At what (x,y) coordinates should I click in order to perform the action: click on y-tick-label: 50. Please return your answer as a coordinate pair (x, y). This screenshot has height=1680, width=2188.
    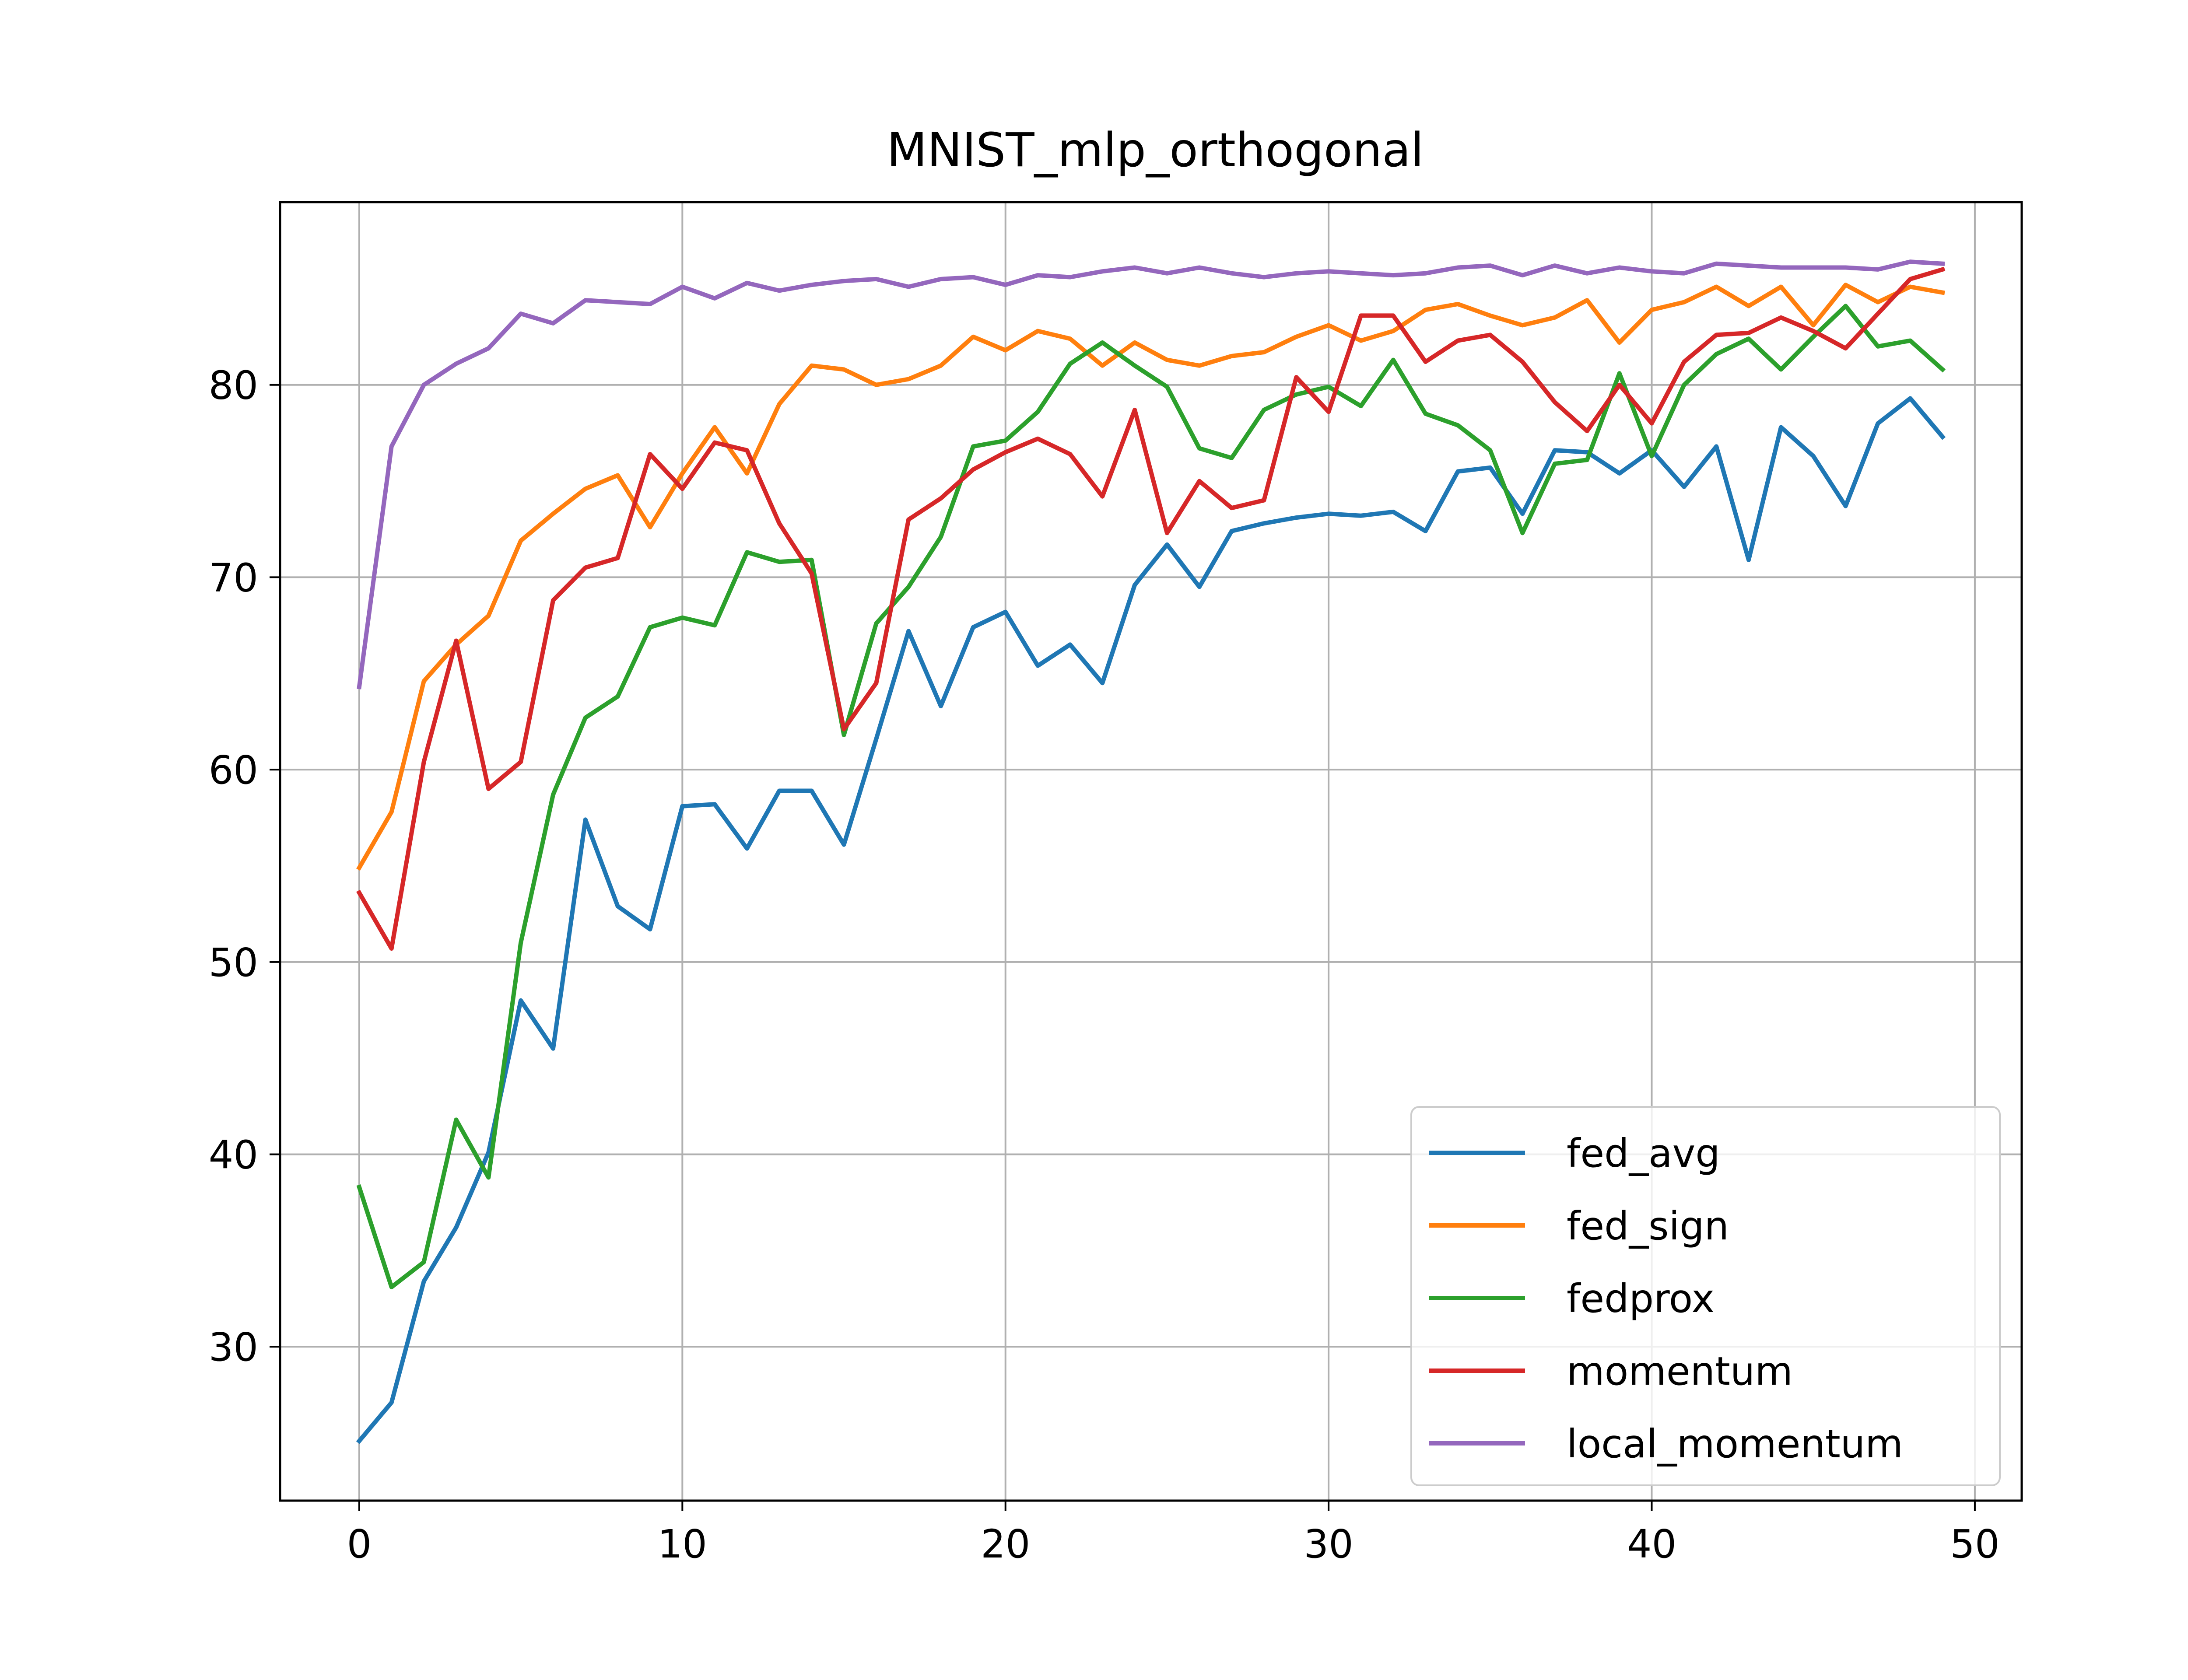
    Looking at the image, I should click on (233, 962).